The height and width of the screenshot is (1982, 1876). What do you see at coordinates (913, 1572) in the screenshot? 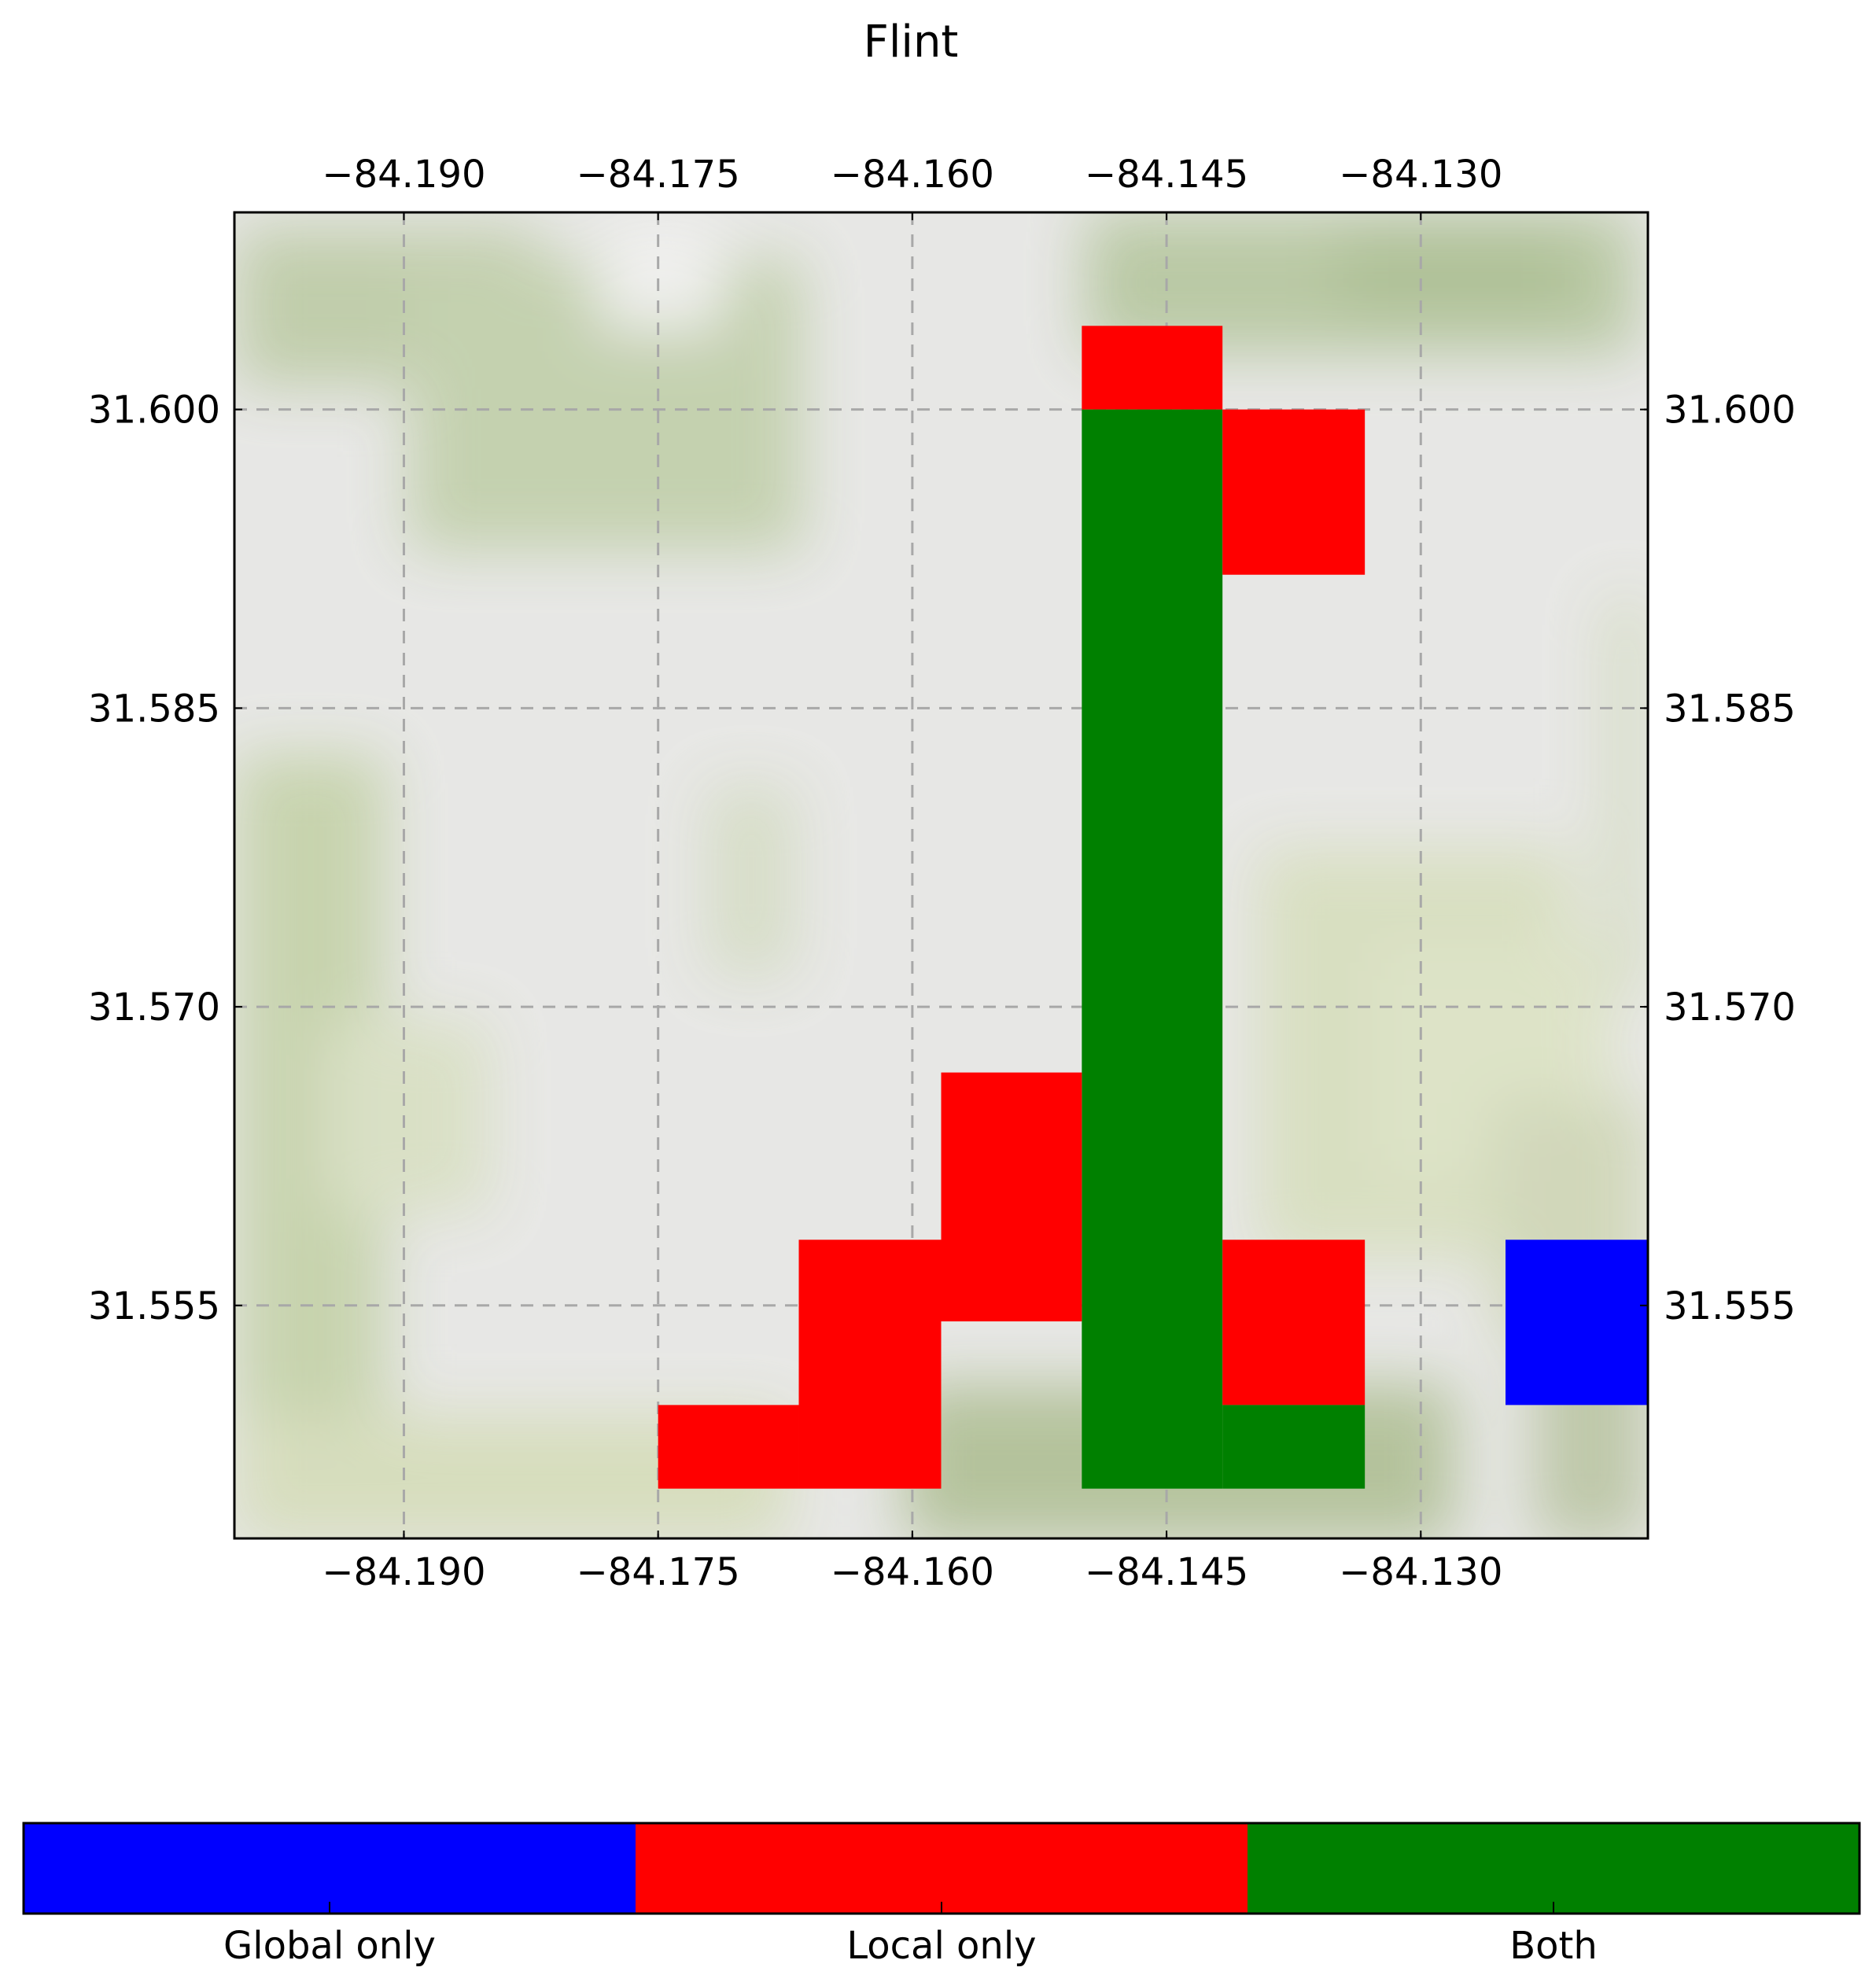
I see `x-tick-label-bottom-2: −84.160` at bounding box center [913, 1572].